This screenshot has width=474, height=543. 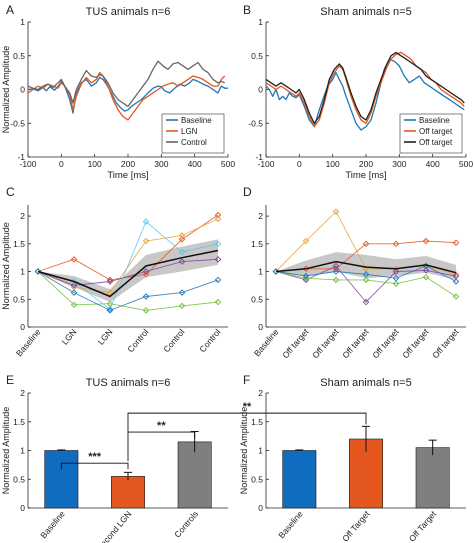 I want to click on y-tick-label-D: 0, so click(x=260, y=327).